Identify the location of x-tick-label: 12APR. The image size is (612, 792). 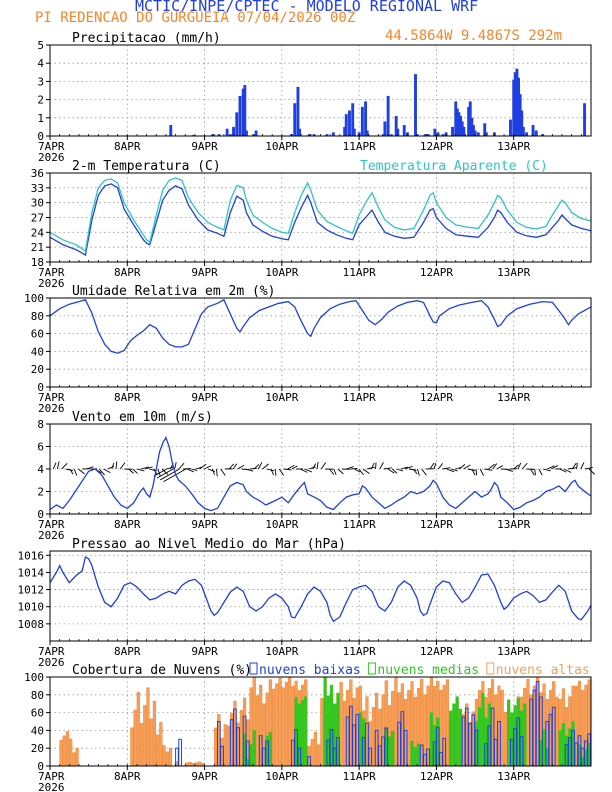
(436, 524).